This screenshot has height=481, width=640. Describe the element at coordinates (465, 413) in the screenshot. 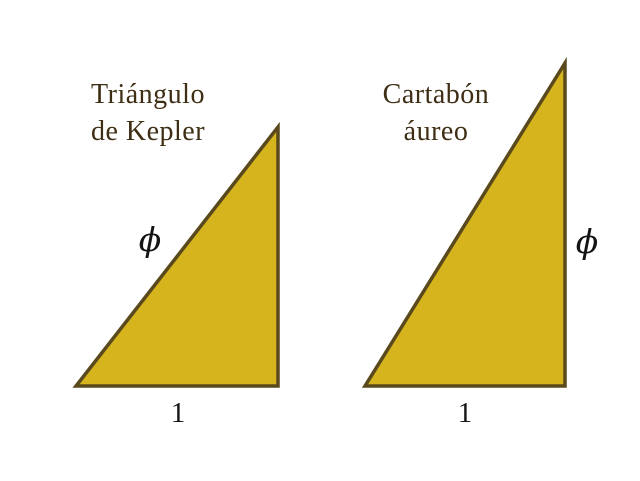

I see `gnomon-base-label: 1` at that location.